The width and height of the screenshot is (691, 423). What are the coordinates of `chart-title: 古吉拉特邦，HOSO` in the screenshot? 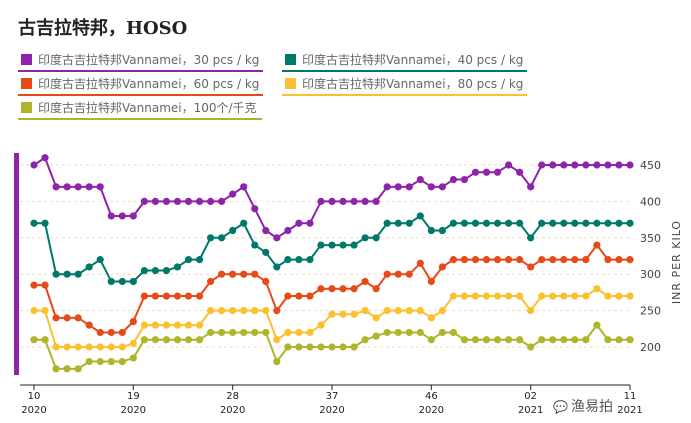 It's located at (103, 28).